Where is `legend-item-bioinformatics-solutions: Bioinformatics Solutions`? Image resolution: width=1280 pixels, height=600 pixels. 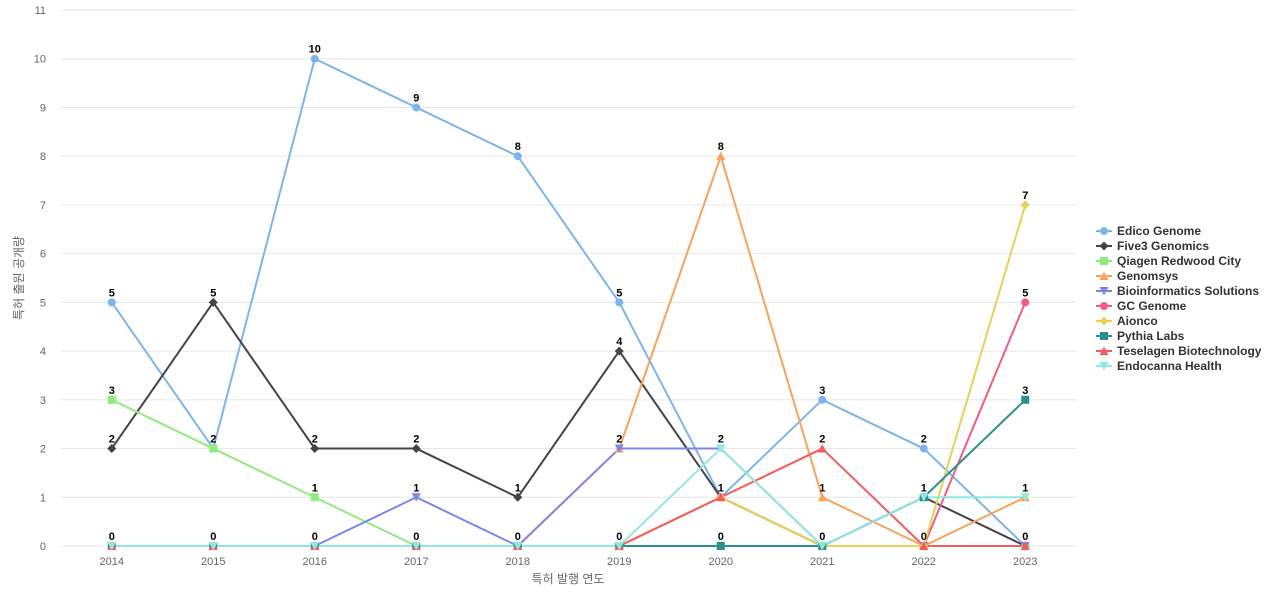
legend-item-bioinformatics-solutions: Bioinformatics Solutions is located at coordinates (1177, 291).